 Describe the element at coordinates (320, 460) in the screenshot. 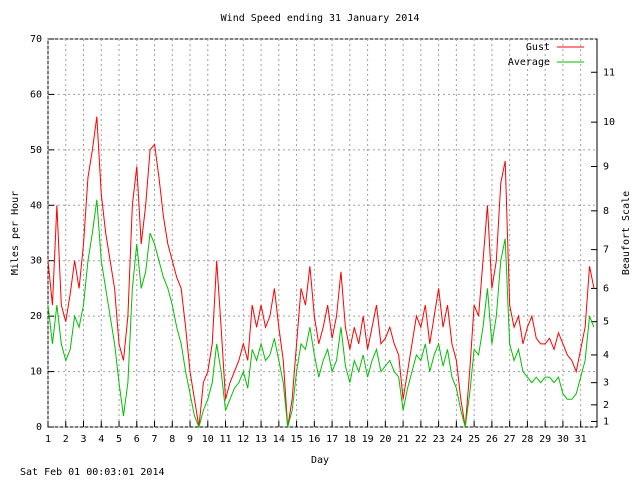

I see `x-axis-label: Day` at that location.